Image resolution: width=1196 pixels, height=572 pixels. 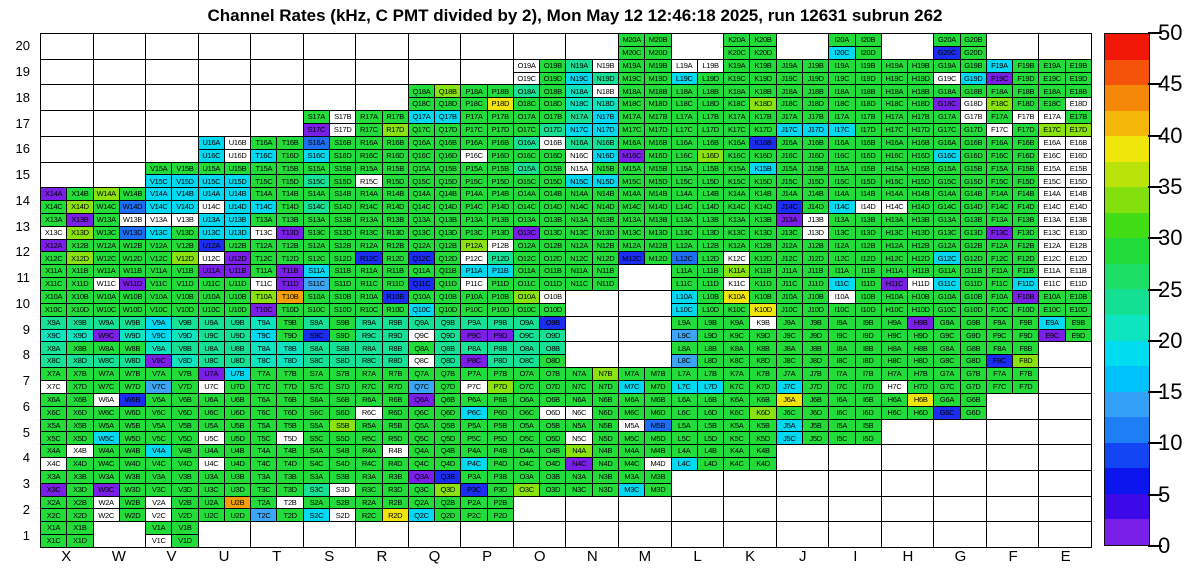 I want to click on block-R15: R15A R15B R15C R15D, so click(x=382, y=175).